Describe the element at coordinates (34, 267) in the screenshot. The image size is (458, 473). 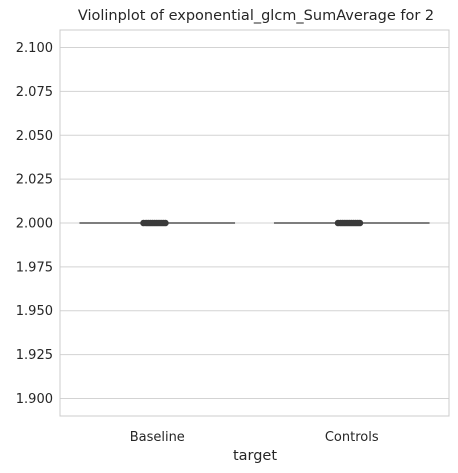
I see `y-tick-label: 1.975` at that location.